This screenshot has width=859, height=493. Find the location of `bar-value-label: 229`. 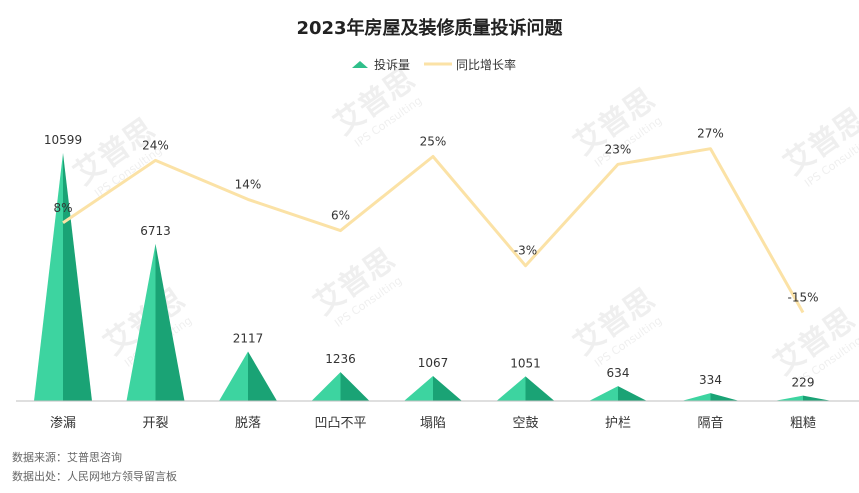

bar-value-label: 229 is located at coordinates (803, 383).